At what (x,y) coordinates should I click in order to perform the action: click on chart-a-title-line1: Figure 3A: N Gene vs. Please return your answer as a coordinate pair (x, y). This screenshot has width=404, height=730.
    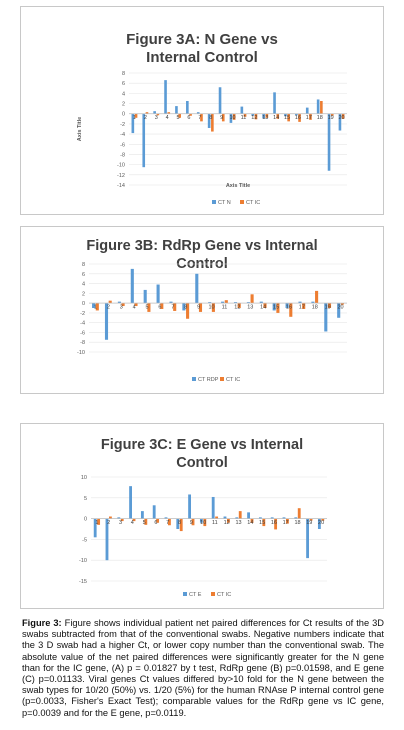
    Looking at the image, I should click on (202, 39).